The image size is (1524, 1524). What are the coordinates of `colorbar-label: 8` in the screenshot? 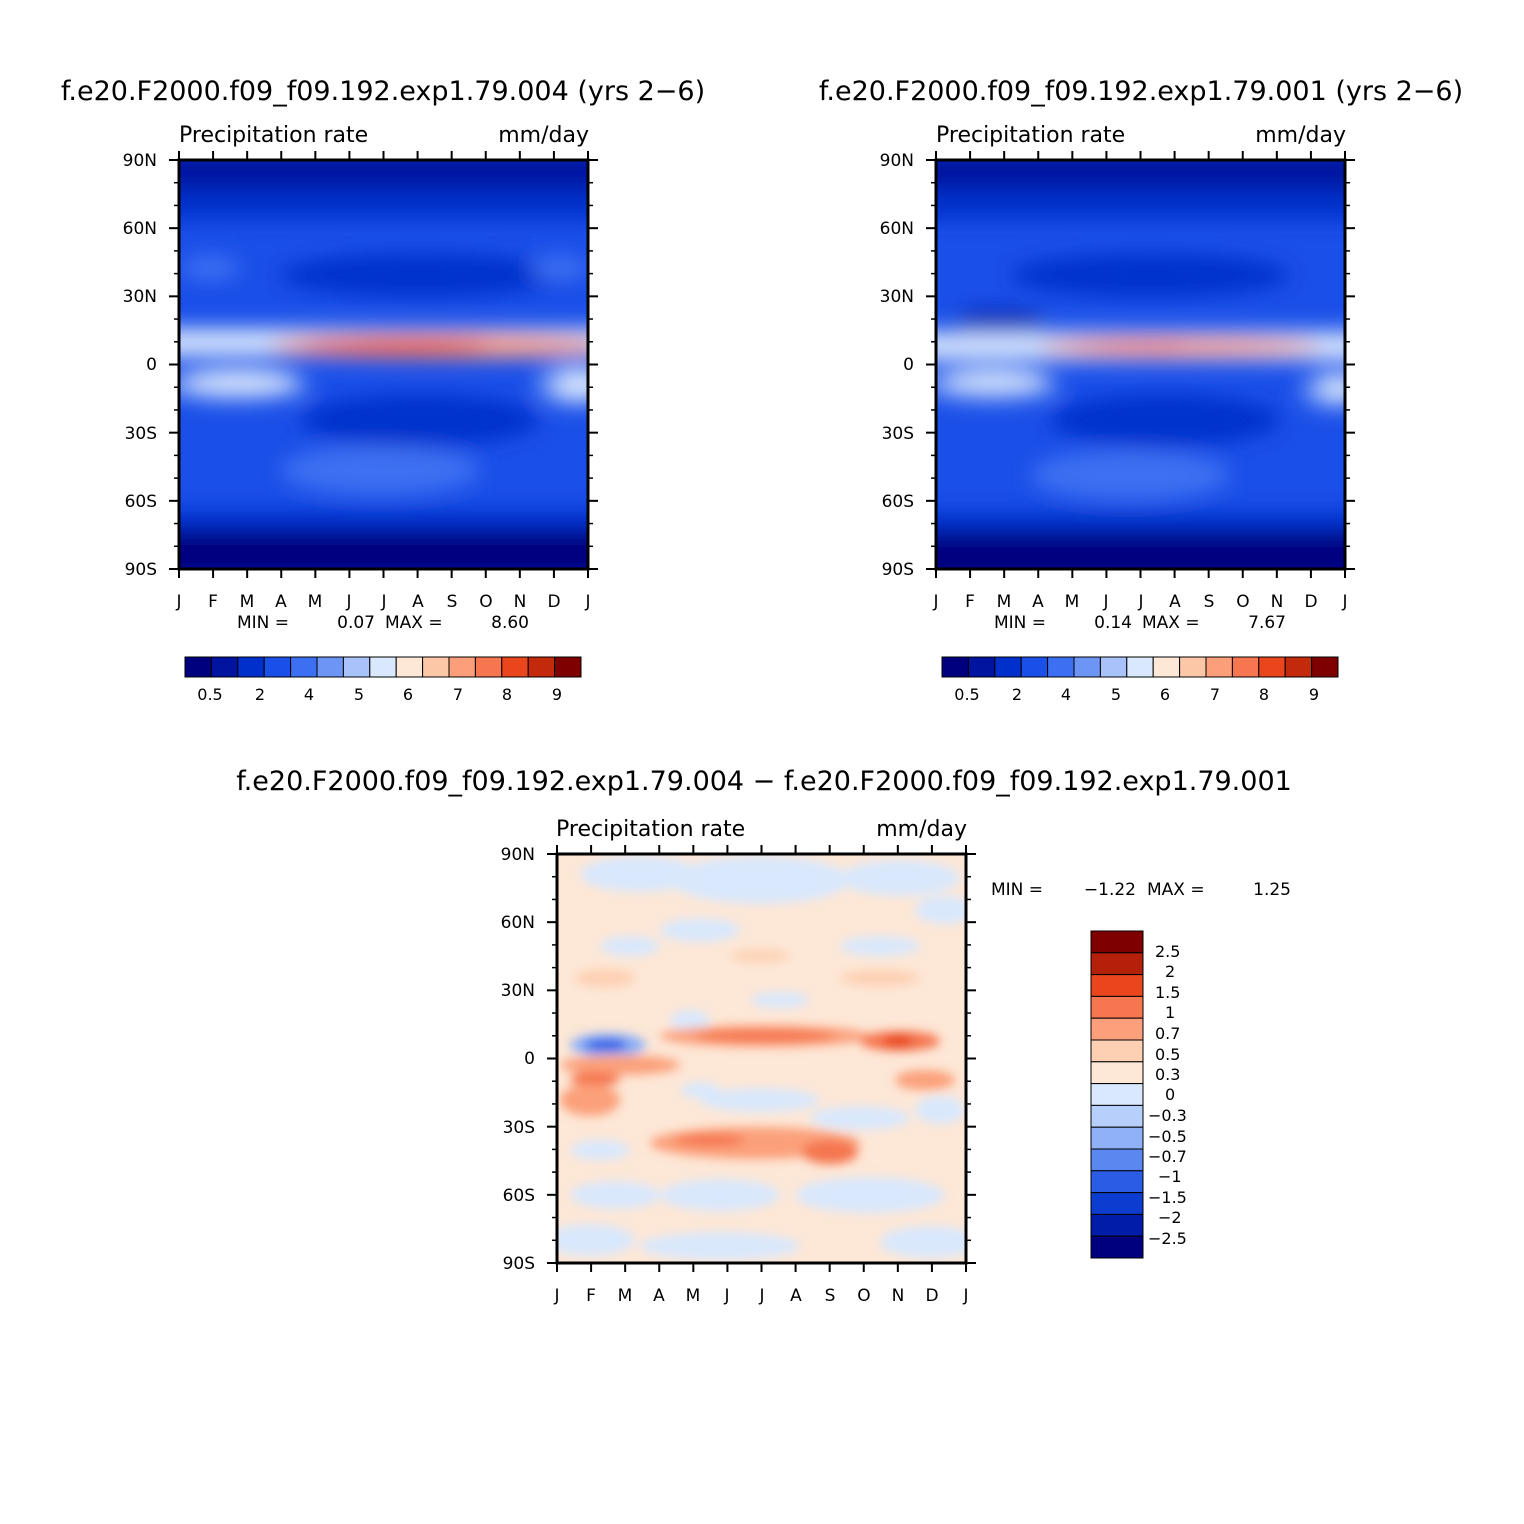 It's located at (507, 694).